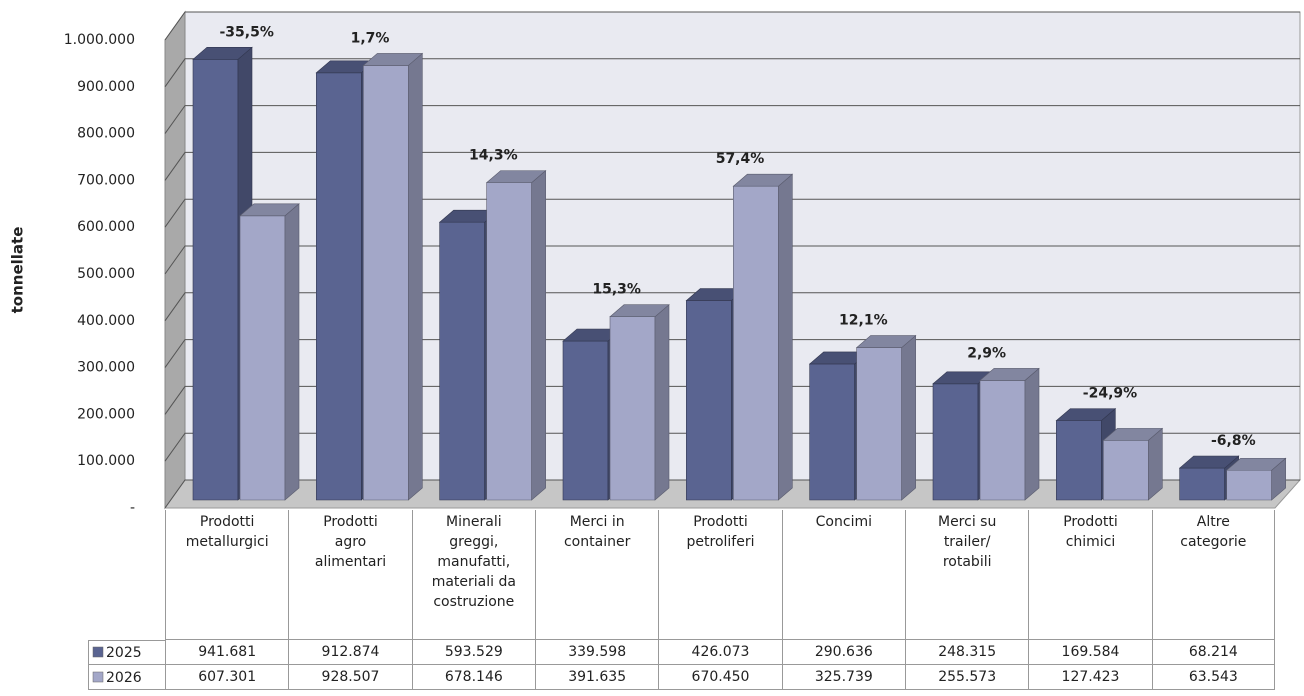 Image resolution: width=1304 pixels, height=696 pixels. What do you see at coordinates (1213, 575) in the screenshot?
I see `category-header: Altre categorie` at bounding box center [1213, 575].